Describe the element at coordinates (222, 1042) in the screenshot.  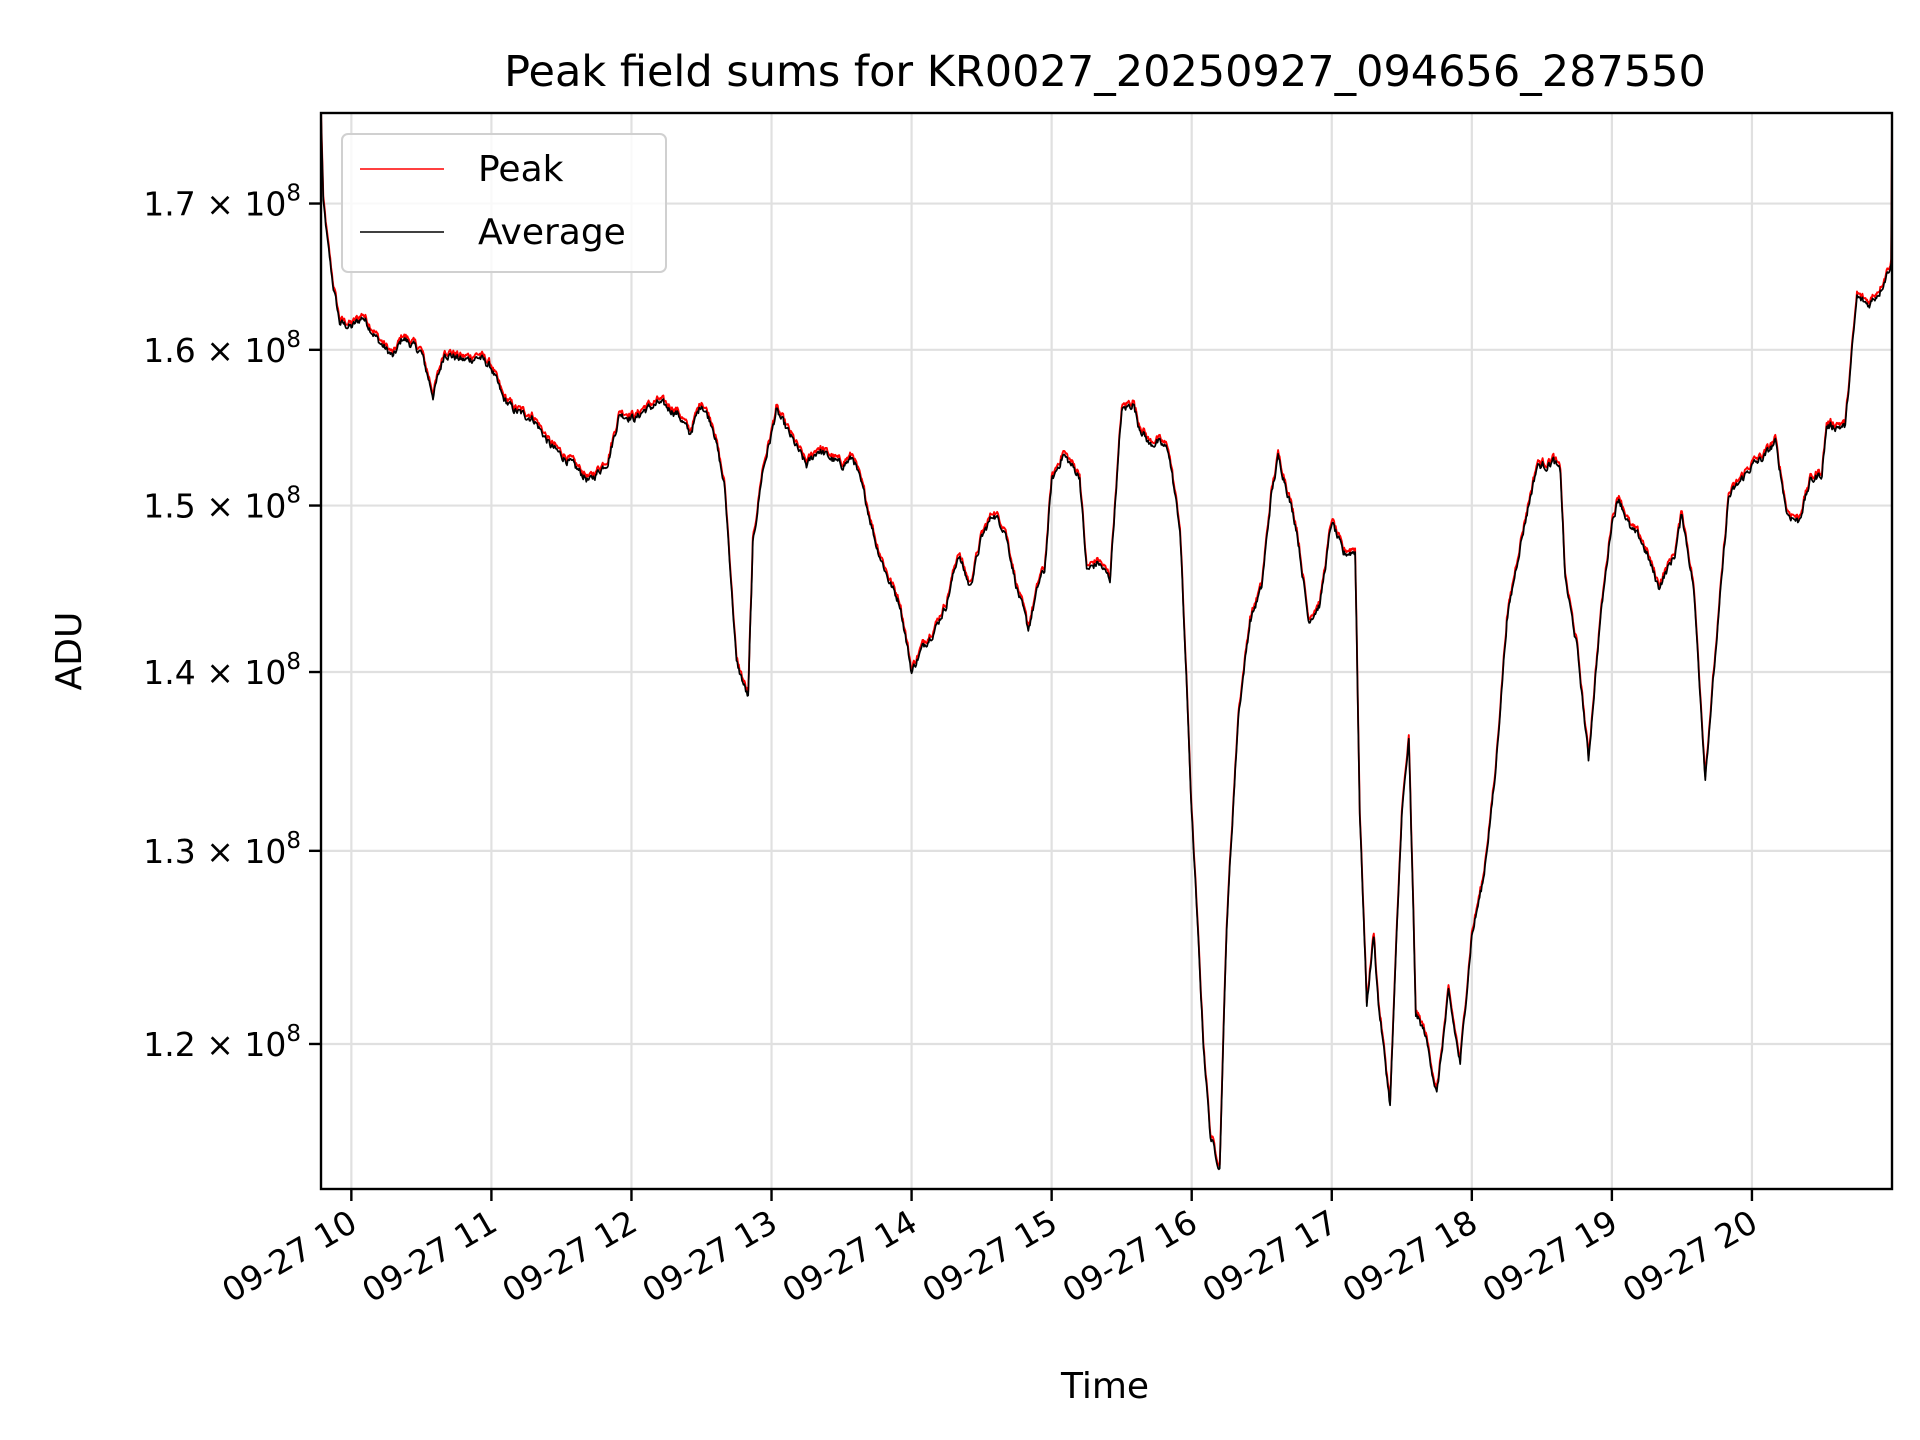
I see `y-tick-label: 1.2 × 108` at that location.